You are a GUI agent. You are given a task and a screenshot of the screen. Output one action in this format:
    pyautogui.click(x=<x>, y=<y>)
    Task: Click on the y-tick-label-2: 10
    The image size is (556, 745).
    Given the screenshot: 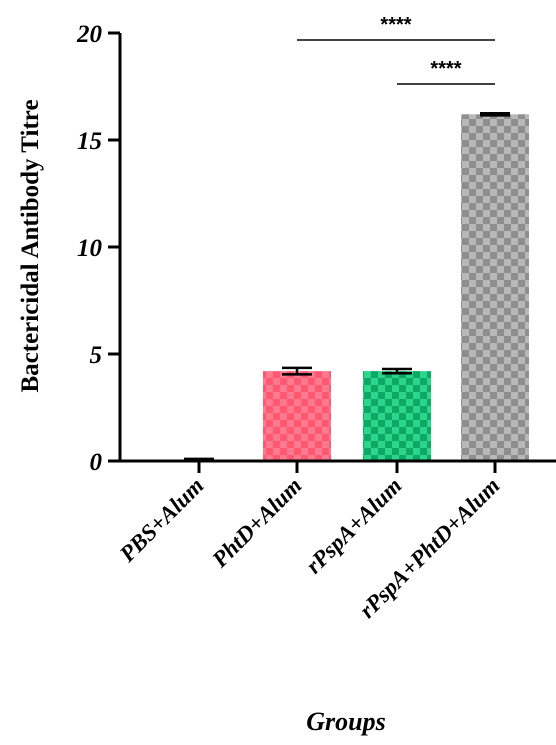 What is the action you would take?
    pyautogui.click(x=90, y=248)
    